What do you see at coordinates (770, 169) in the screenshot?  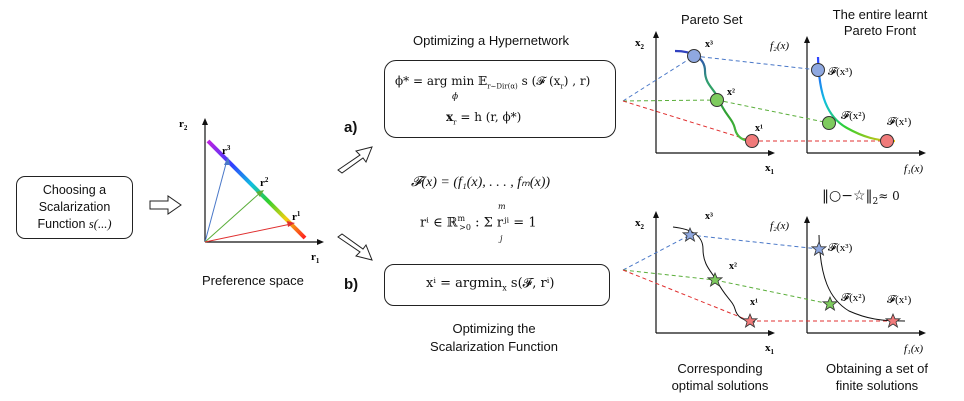 I see `top-x1-label: x1` at bounding box center [770, 169].